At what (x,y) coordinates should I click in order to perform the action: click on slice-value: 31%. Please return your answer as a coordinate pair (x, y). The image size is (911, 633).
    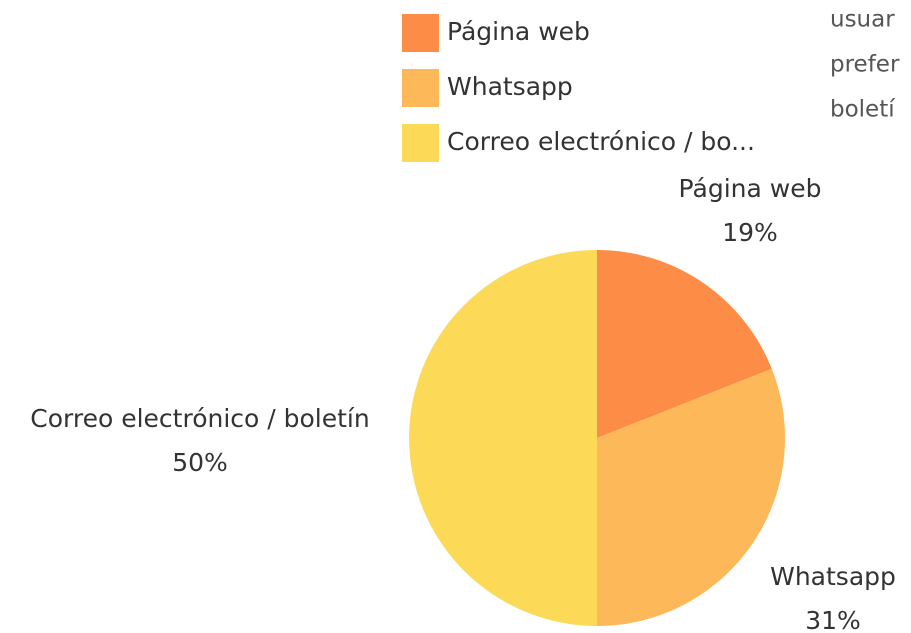
    Looking at the image, I should click on (833, 619).